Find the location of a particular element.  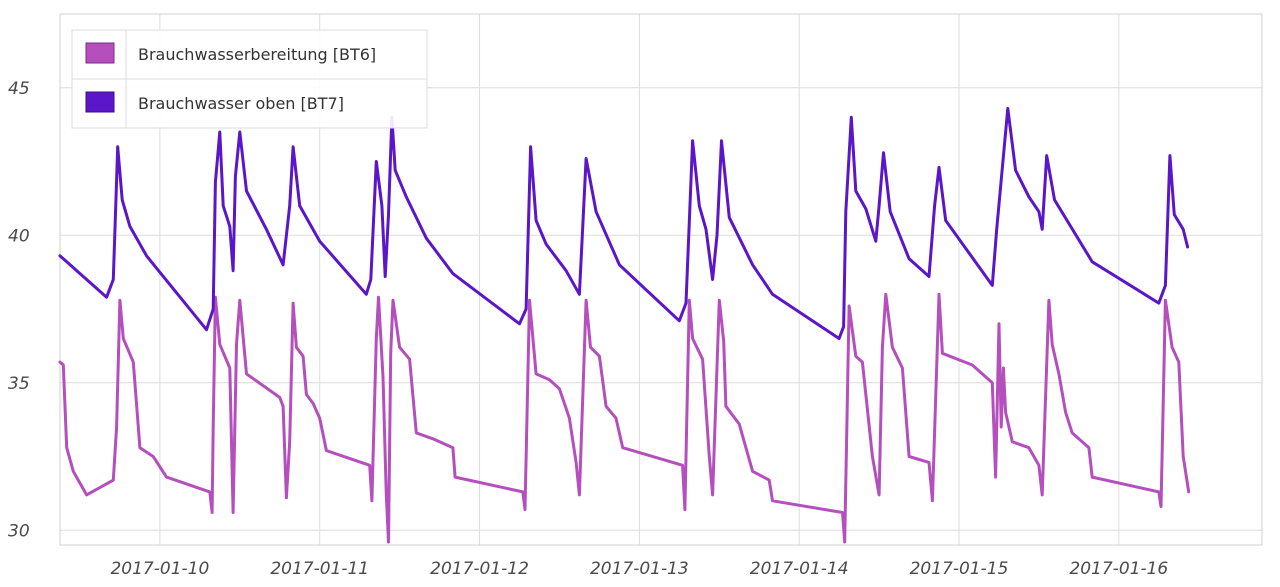

legend-label-bt6: Brauchwasserbereitung [BT6] is located at coordinates (257, 54).